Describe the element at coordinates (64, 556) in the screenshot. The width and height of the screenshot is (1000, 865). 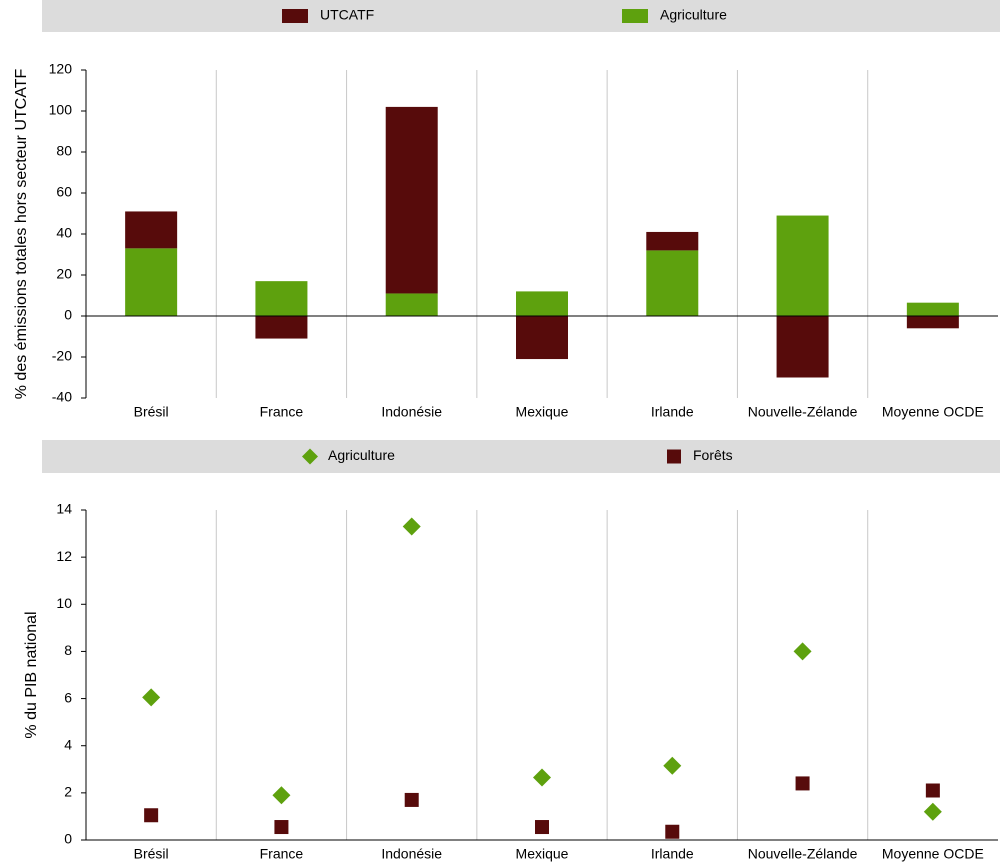
I see `y-tick-label: 12` at that location.